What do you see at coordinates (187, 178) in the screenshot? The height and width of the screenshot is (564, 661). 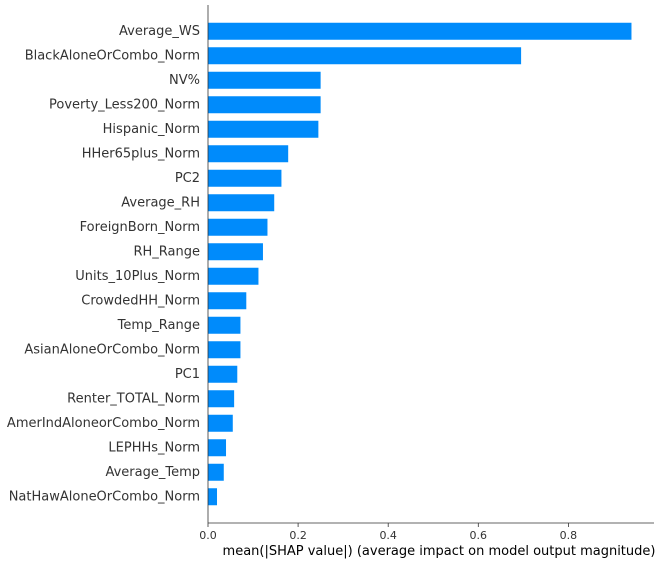 I see `category-label-6: PC2` at bounding box center [187, 178].